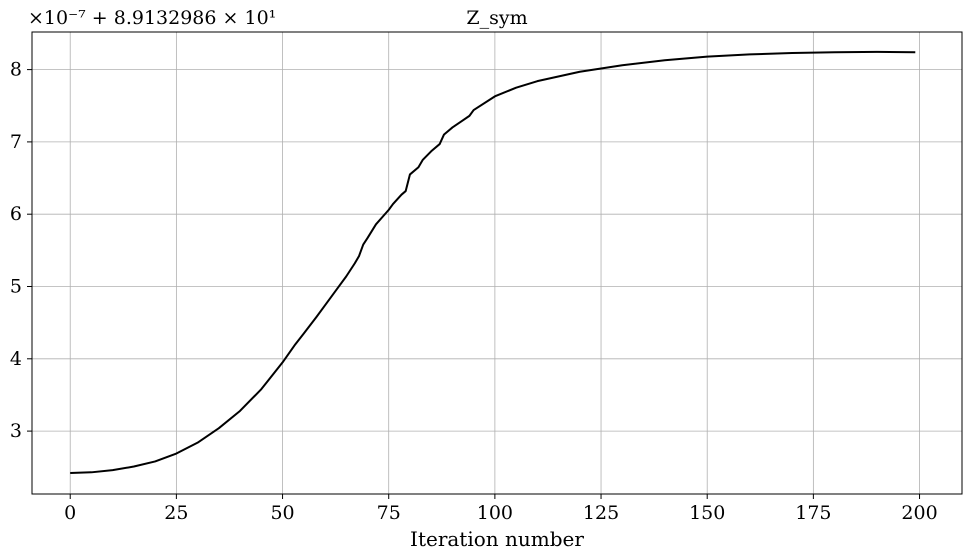  What do you see at coordinates (16, 286) in the screenshot?
I see `y-tick-label: 5` at bounding box center [16, 286].